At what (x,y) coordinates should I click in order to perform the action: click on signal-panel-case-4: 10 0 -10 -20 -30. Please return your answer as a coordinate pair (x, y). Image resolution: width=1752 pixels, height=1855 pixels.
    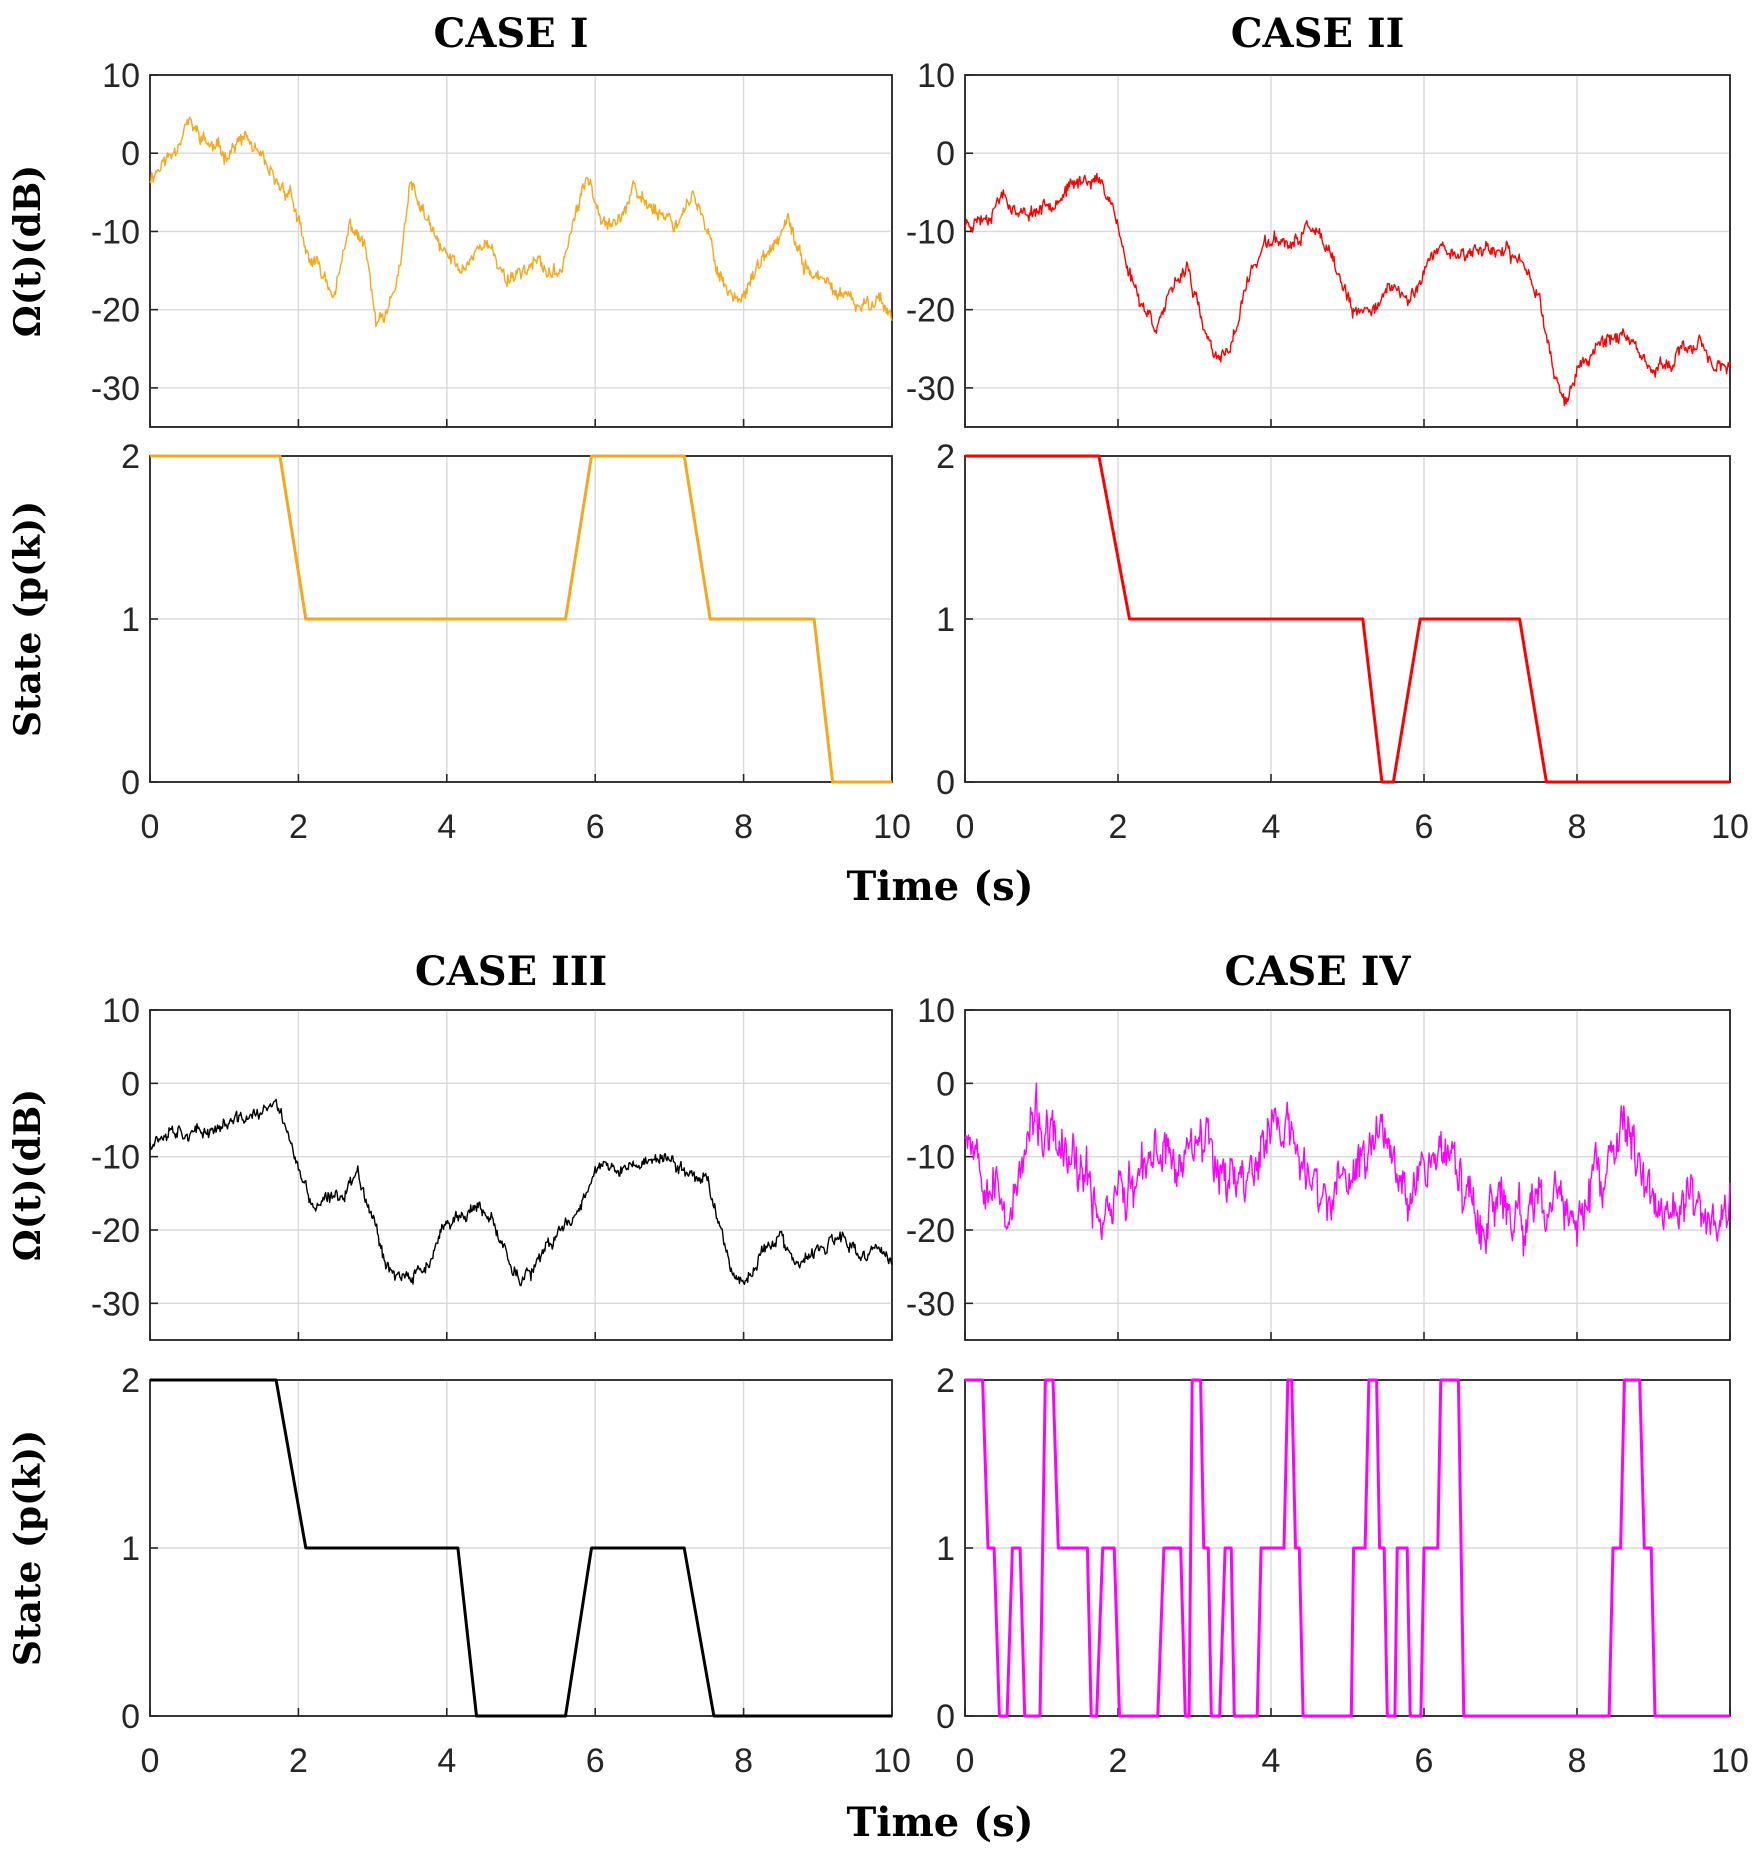
    Looking at the image, I should click on (1318, 1166).